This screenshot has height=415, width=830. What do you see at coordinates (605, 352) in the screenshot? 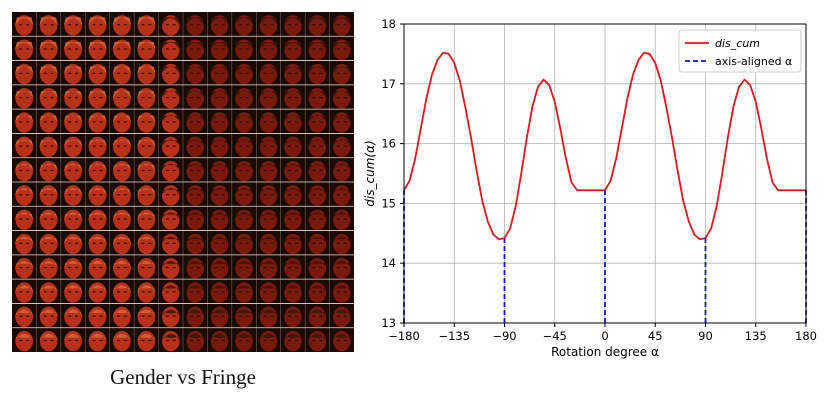
I see `x-axis-label: Rotation degree α` at bounding box center [605, 352].